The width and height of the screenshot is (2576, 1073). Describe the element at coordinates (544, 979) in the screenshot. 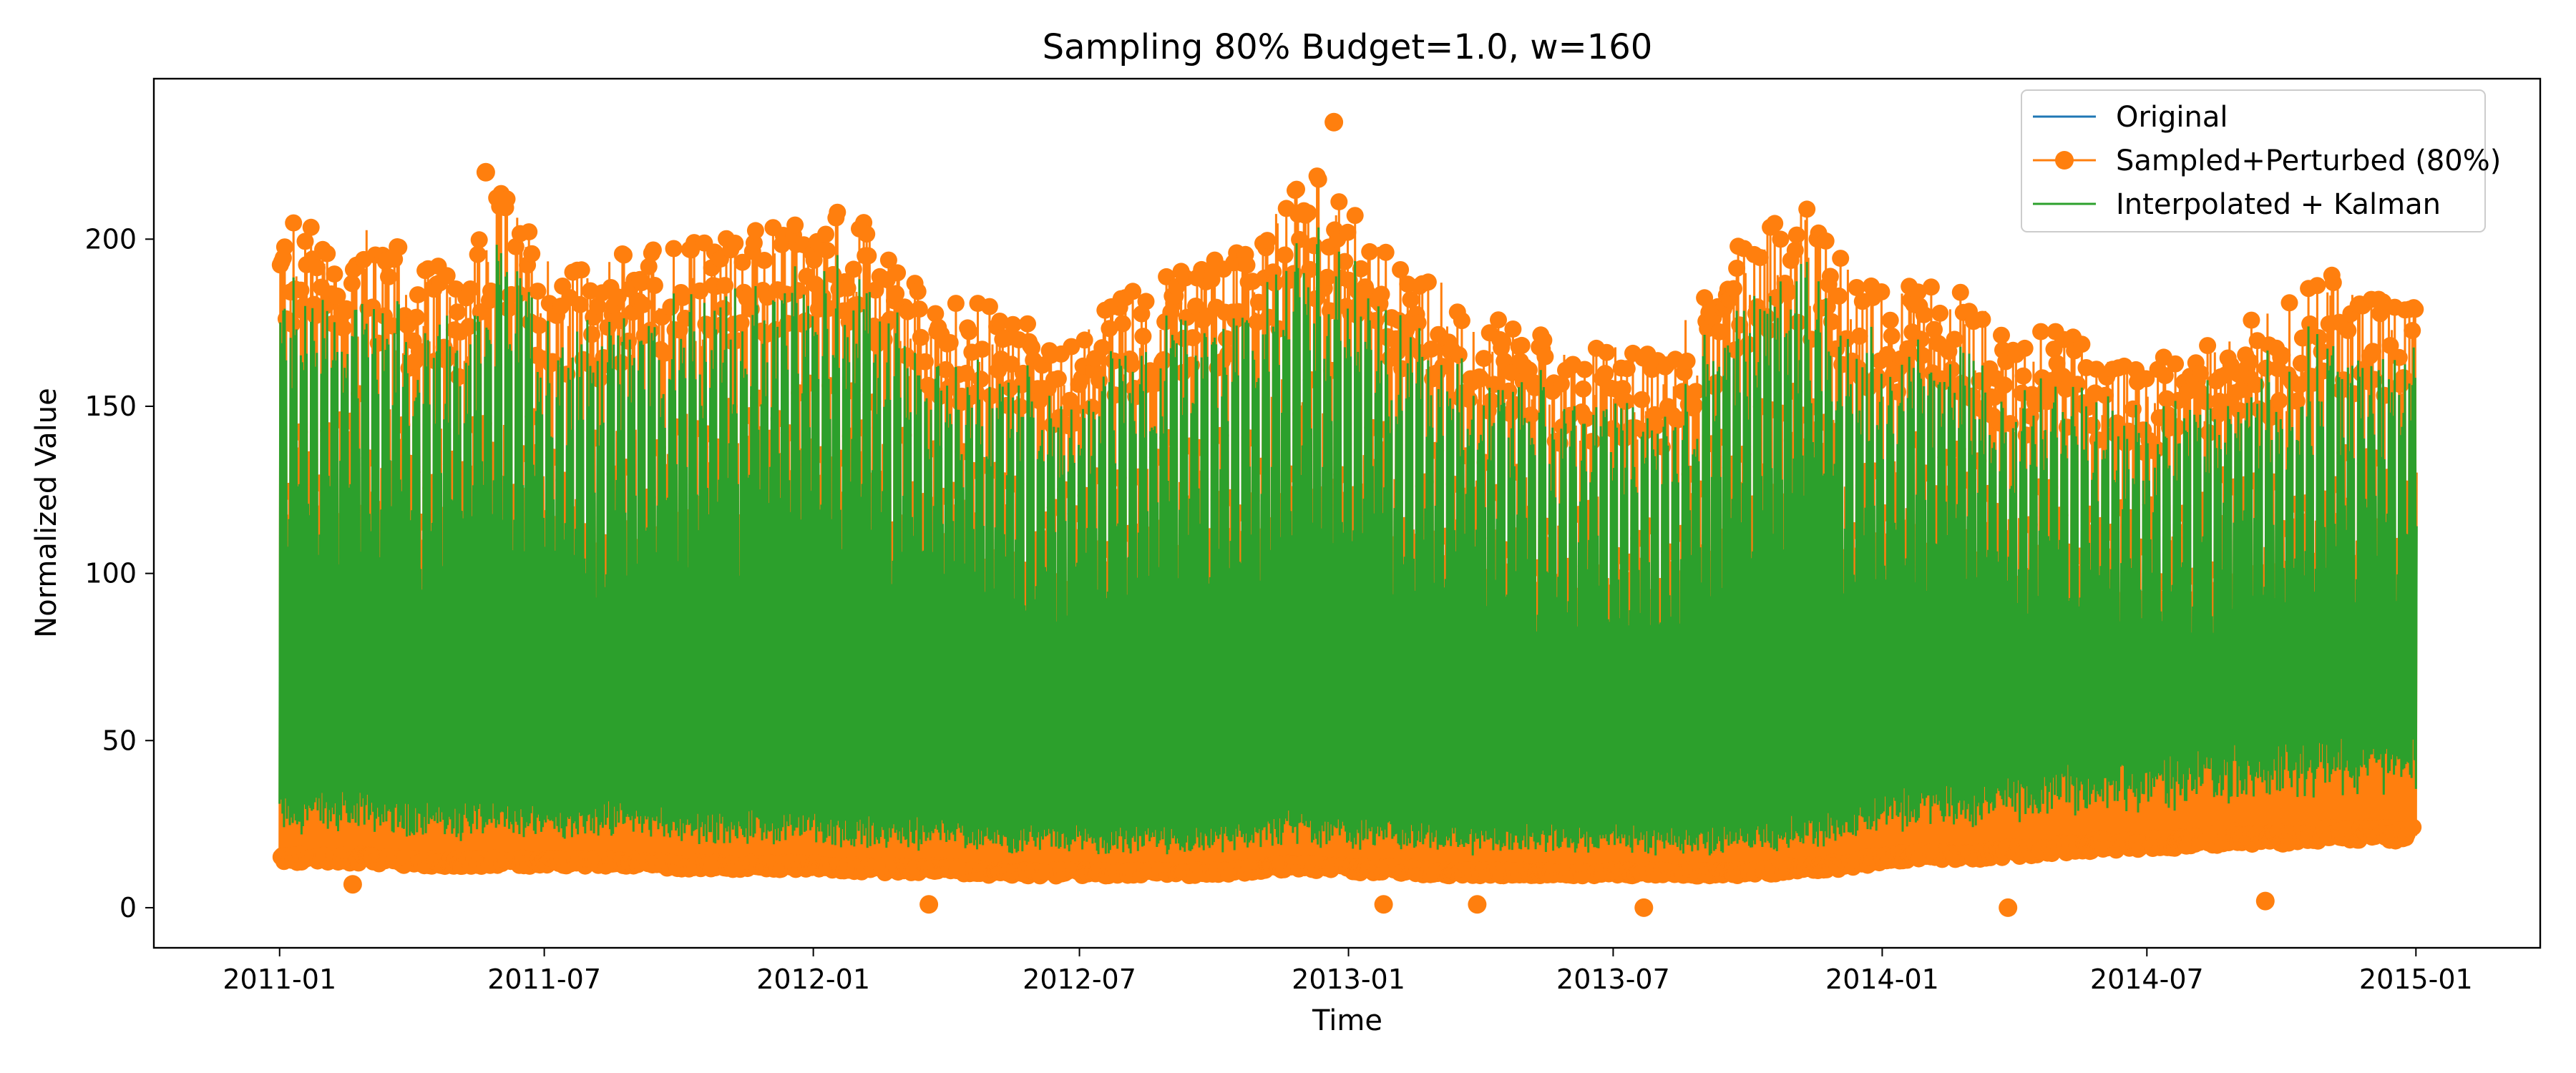

I see `x-tick-label-1: 2011-07` at that location.